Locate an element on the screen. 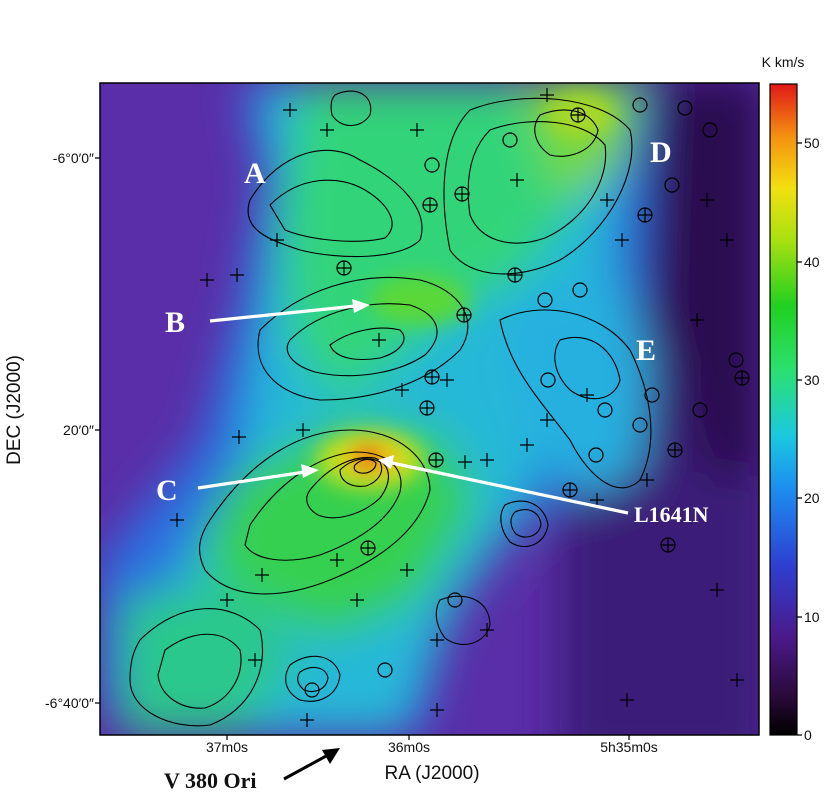 The image size is (830, 797). colorbar-tick-label: 0 is located at coordinates (808, 735).